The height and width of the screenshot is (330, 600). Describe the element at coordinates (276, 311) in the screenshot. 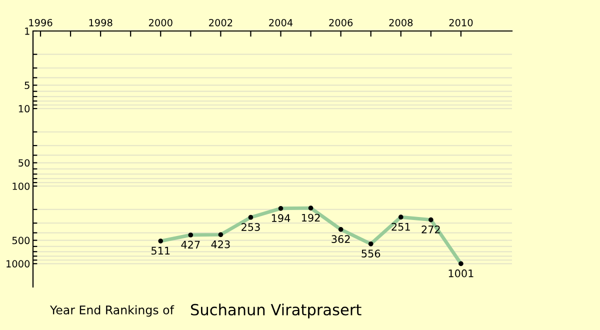

I see `text: Suchanun Viratprasert` at that location.